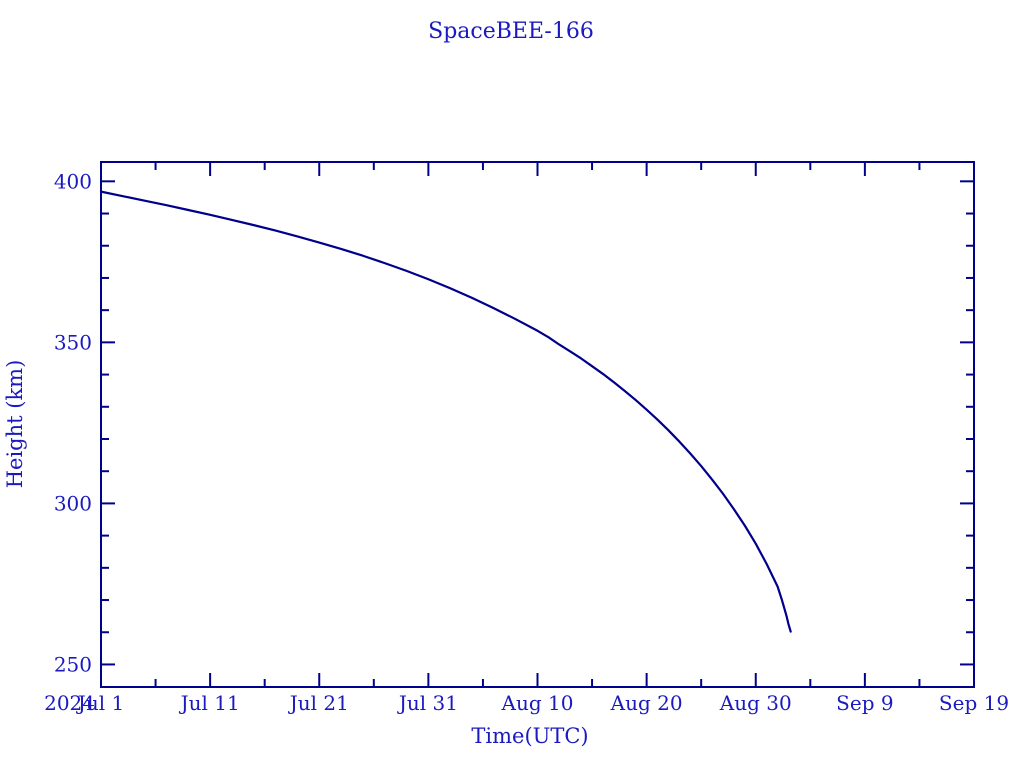 The image size is (1024, 768). Describe the element at coordinates (100, 703) in the screenshot. I see `x-tick-label: Jul 1` at that location.